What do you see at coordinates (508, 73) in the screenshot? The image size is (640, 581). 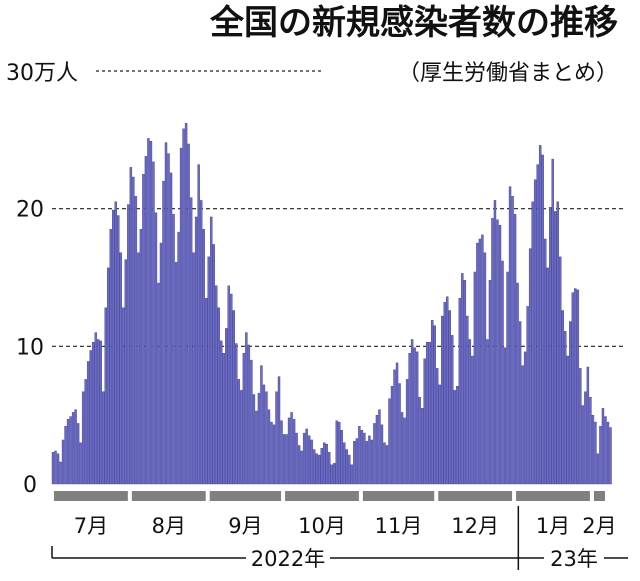 I see `chart-source: （厚生労働省まとめ）` at bounding box center [508, 73].